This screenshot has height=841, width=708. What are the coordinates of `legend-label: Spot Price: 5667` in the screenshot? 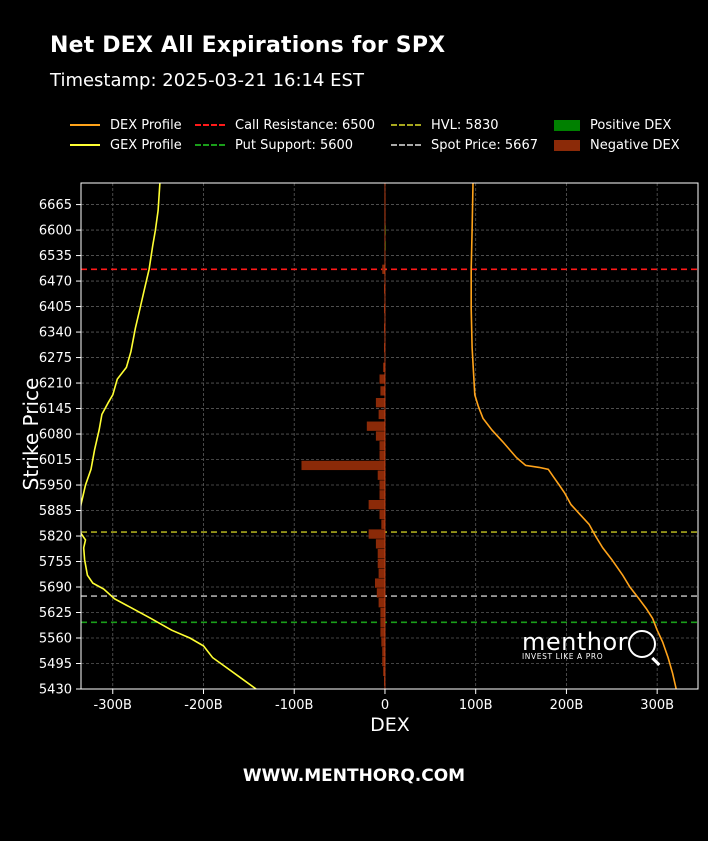 It's located at (484, 145).